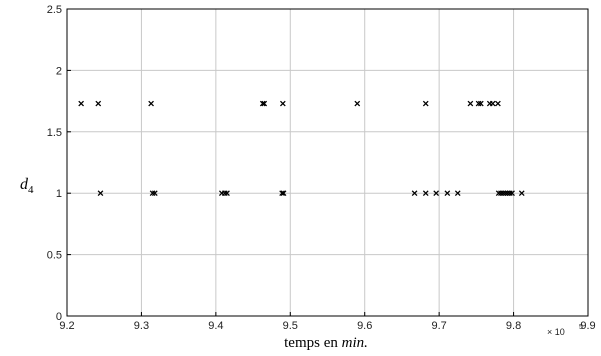 Image resolution: width=601 pixels, height=356 pixels. Describe the element at coordinates (59, 71) in the screenshot. I see `y-tick-label: 2` at that location.